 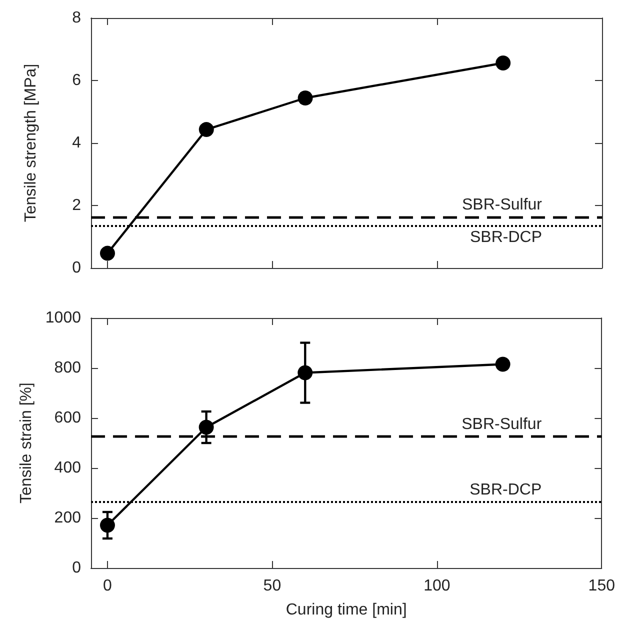 I want to click on y-tick-label: 400, so click(x=68, y=468).